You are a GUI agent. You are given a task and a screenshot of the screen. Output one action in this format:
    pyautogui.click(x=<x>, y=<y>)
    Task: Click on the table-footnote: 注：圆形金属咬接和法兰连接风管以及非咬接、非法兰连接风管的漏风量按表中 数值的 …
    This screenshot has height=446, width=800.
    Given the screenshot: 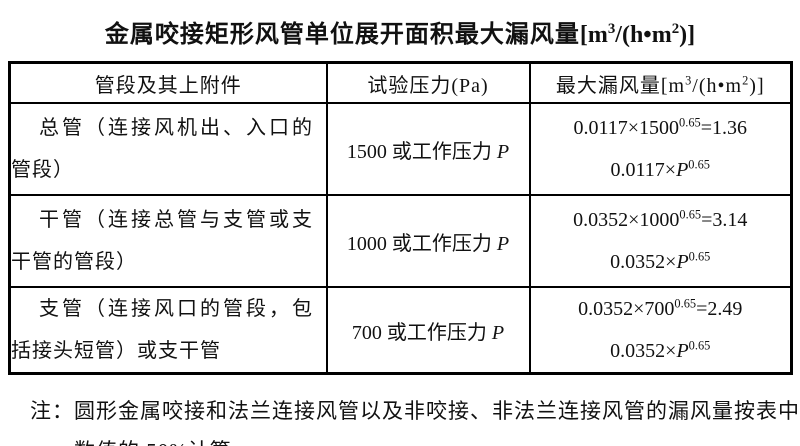 What is the action you would take?
    pyautogui.click(x=400, y=418)
    